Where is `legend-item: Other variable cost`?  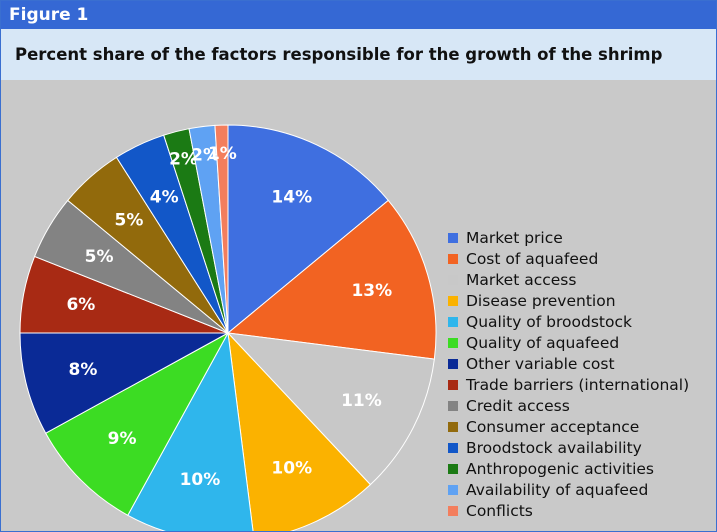 legend-item: Other variable cost is located at coordinates (568, 364).